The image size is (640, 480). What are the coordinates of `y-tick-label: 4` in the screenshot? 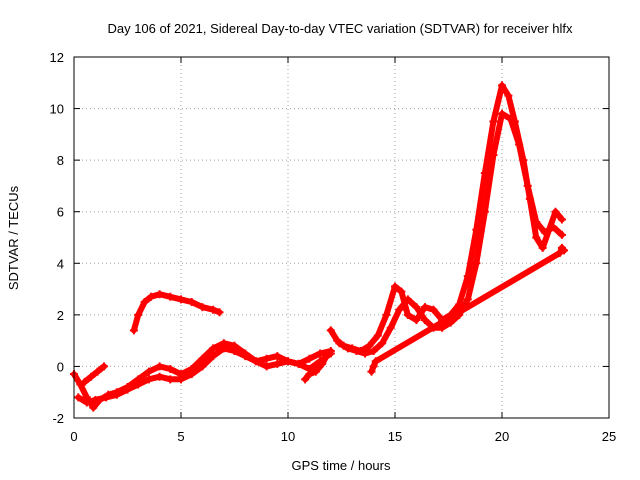 It's located at (60, 263).